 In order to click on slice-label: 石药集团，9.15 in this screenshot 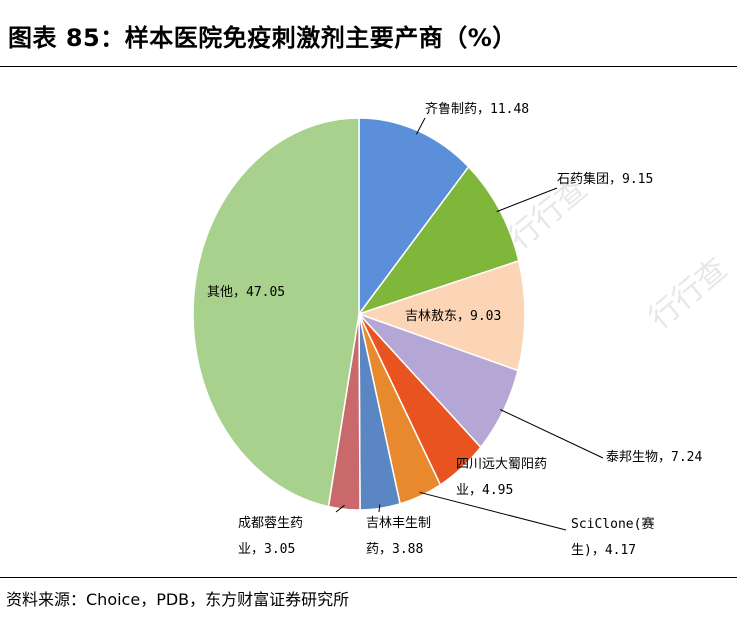, I will do `click(605, 179)`.